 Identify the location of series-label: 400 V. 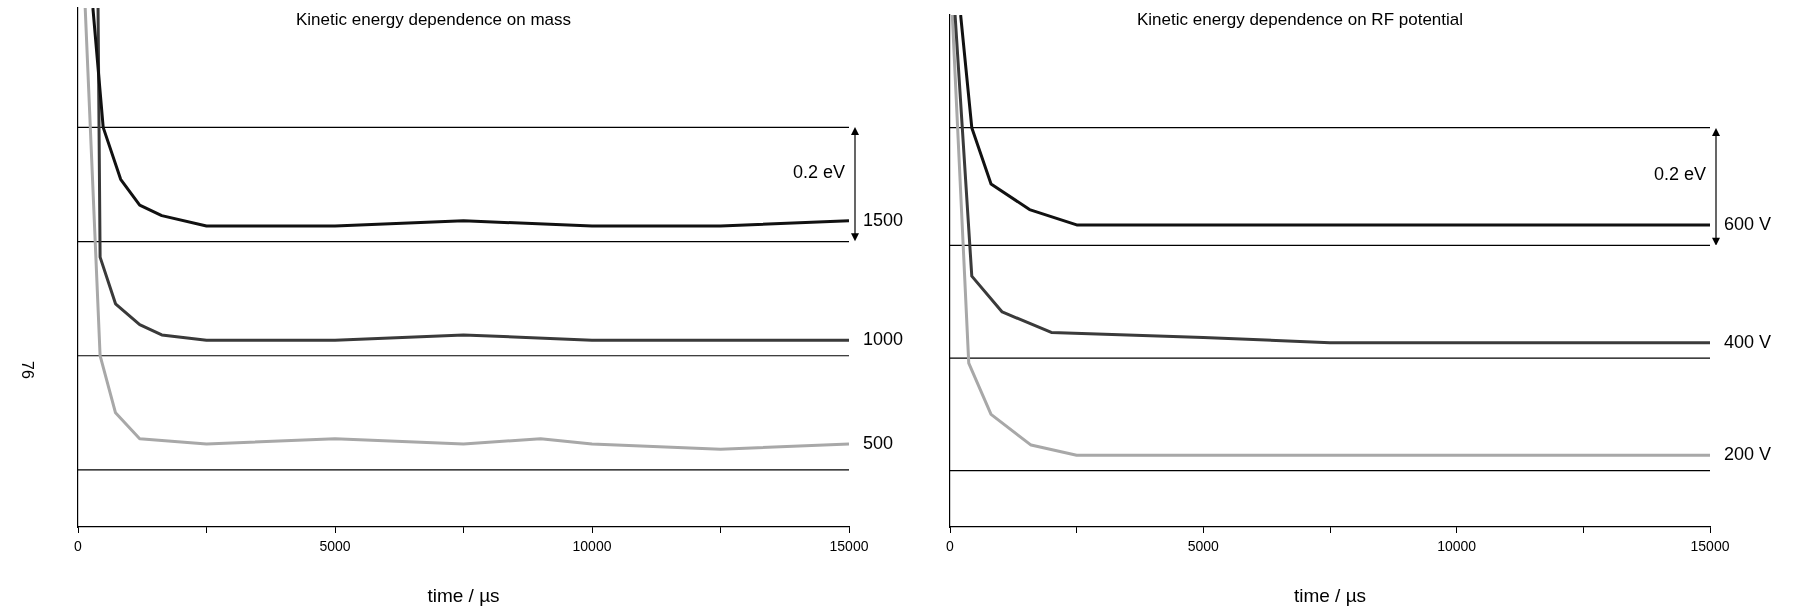
(1748, 341).